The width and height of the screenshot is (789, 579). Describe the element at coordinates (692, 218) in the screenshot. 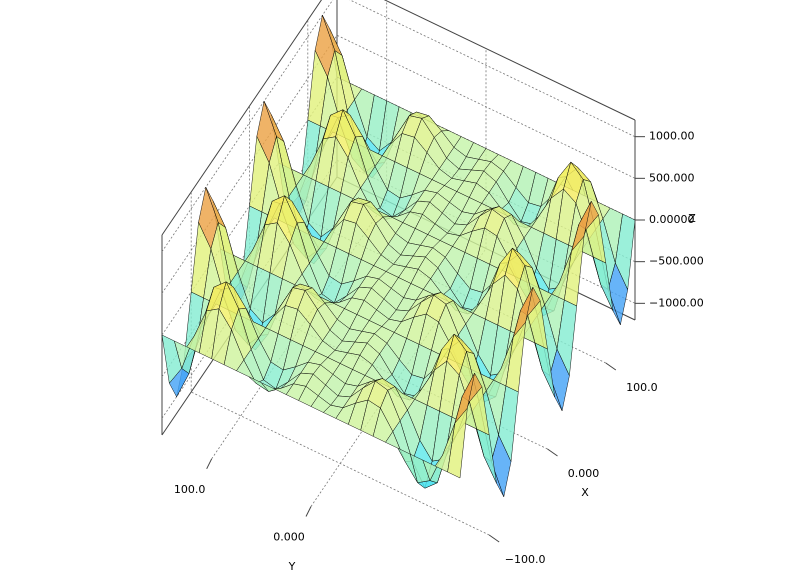

I see `z-axis-label: Z` at that location.